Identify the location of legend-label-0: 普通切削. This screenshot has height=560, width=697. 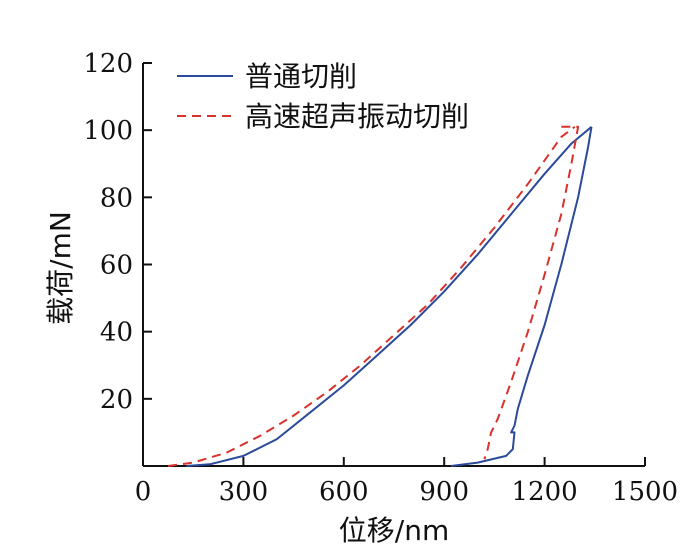
(301, 76).